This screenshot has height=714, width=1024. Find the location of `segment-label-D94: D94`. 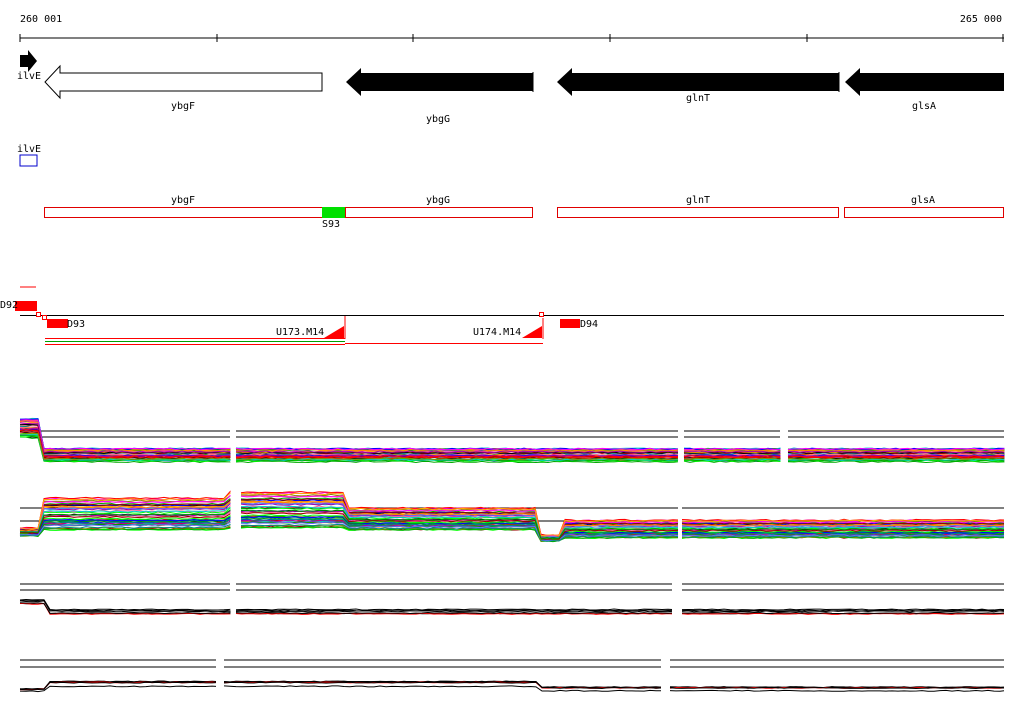

segment-label-D94: D94 is located at coordinates (589, 324).